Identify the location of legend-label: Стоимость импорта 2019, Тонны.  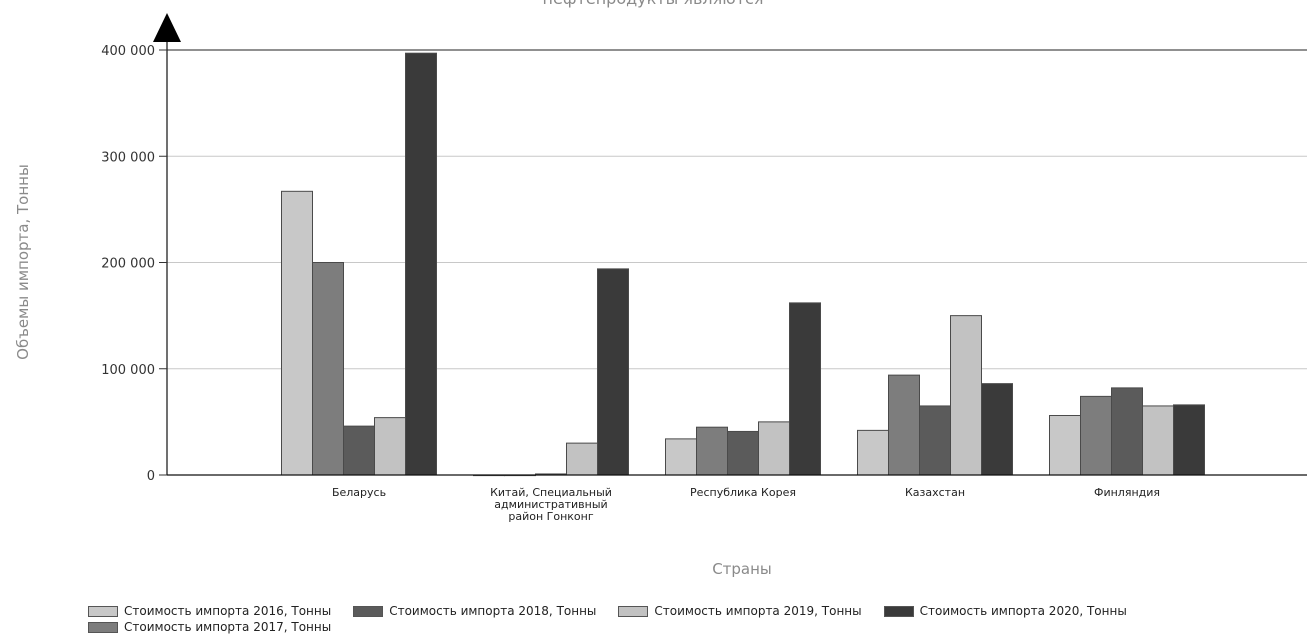
(758, 611).